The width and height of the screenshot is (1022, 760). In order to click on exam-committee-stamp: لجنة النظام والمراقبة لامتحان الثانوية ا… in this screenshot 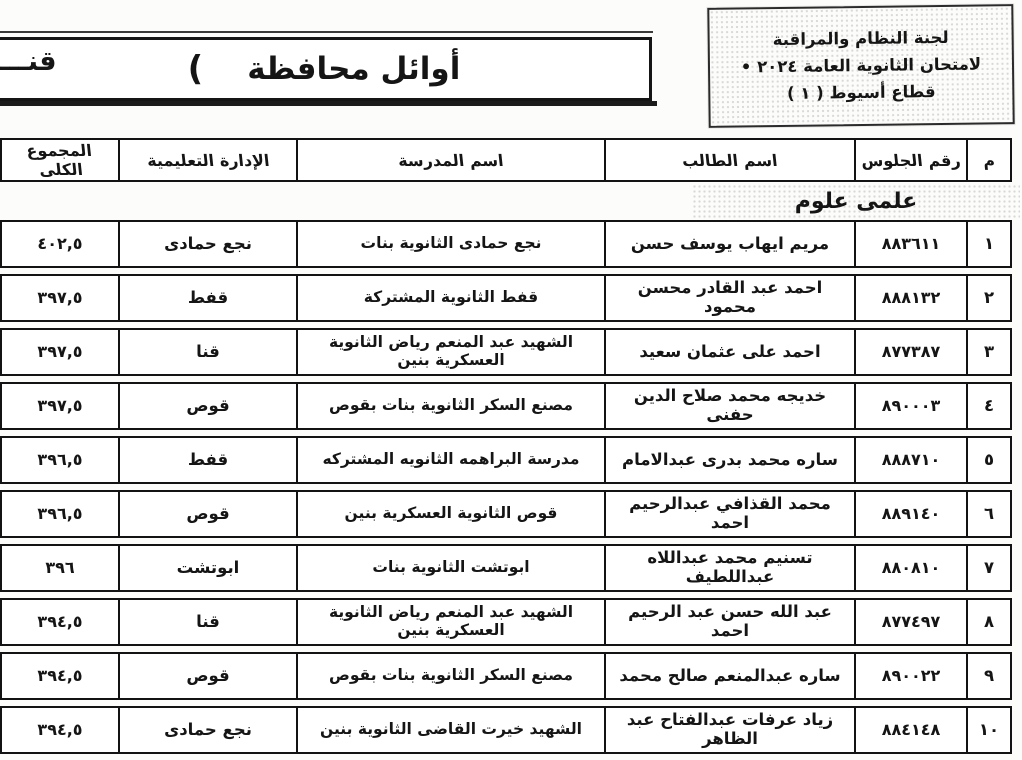, I will do `click(861, 66)`.